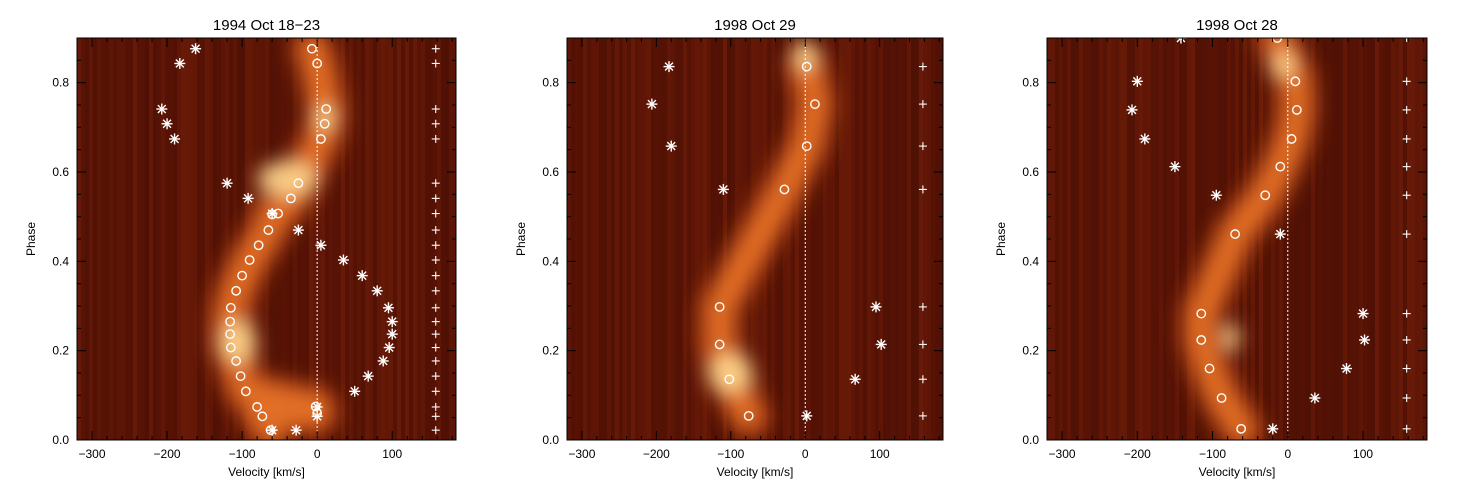 This screenshot has width=1461, height=500. I want to click on panel-title: 1994 Oct 18−23, so click(266, 25).